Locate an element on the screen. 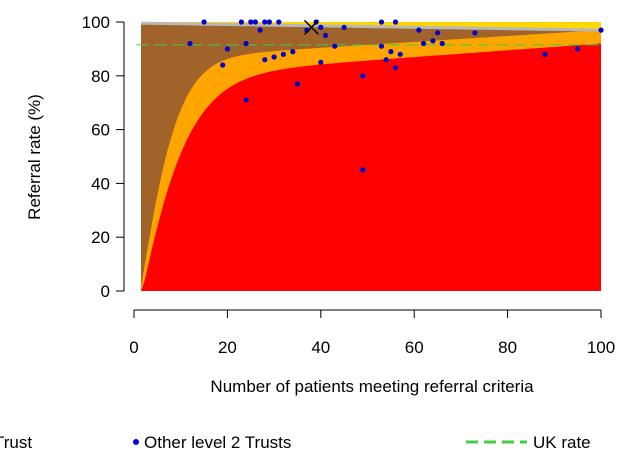  y-tick-label: 80 is located at coordinates (100, 76).